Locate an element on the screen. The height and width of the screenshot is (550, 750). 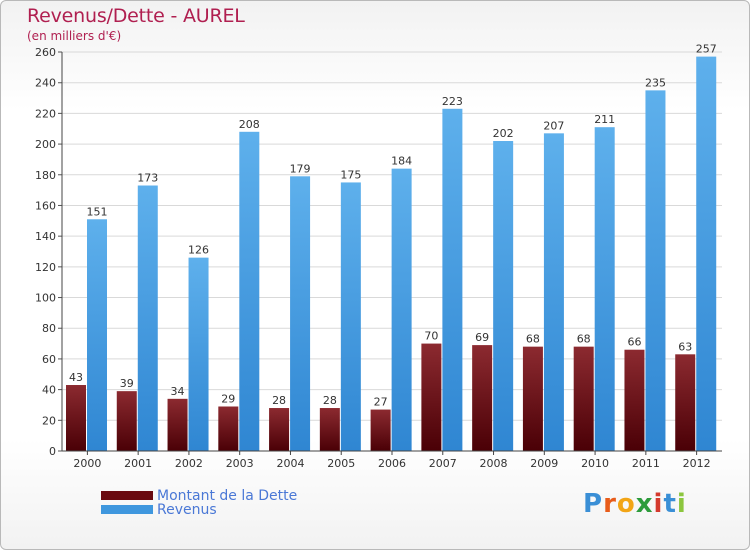
data-label-revenus: 179 is located at coordinates (300, 168).